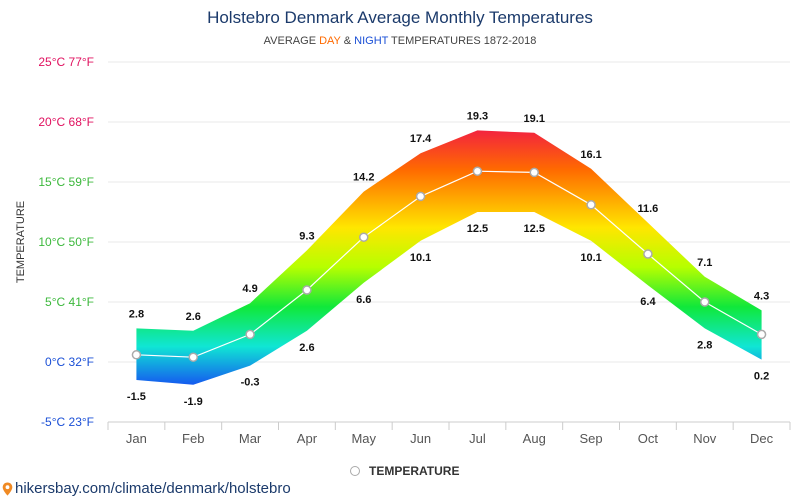 Image resolution: width=800 pixels, height=500 pixels. I want to click on y-tick-label: 25°C 77°F, so click(66, 62).